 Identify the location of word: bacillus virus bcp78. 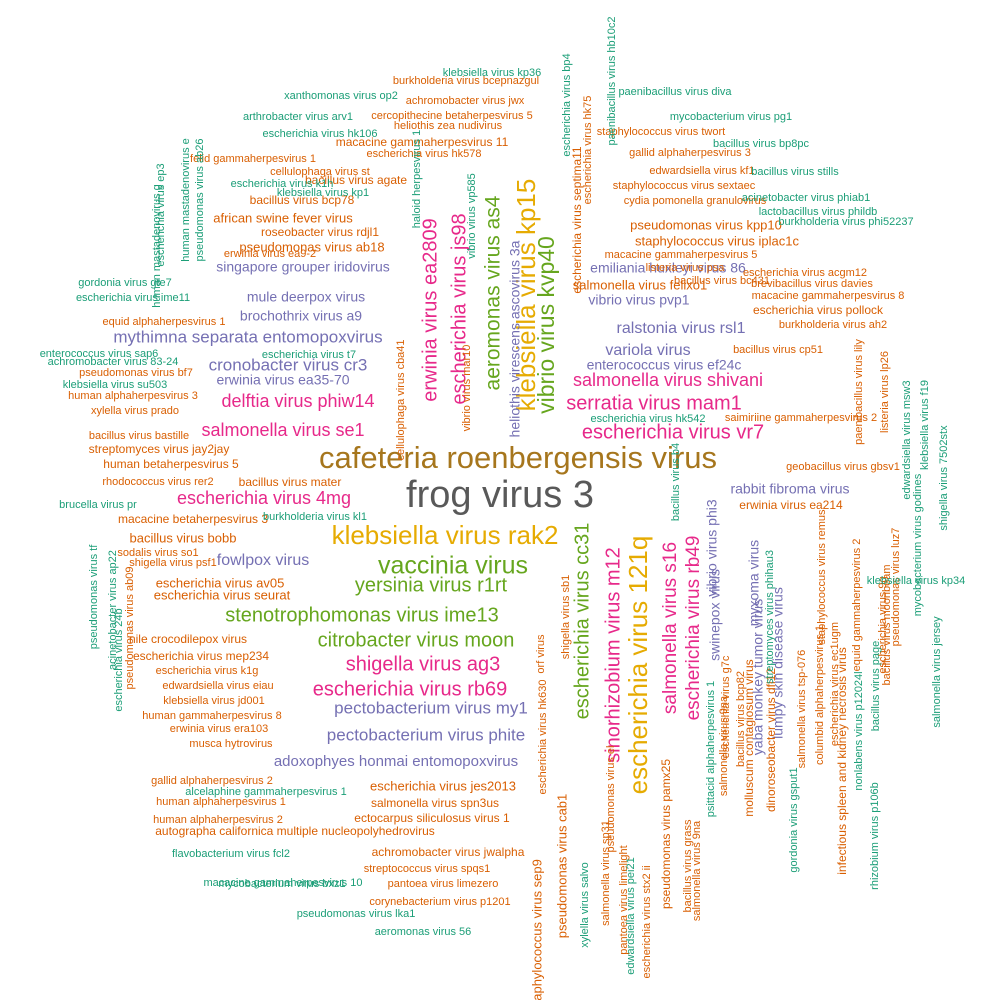
(302, 200).